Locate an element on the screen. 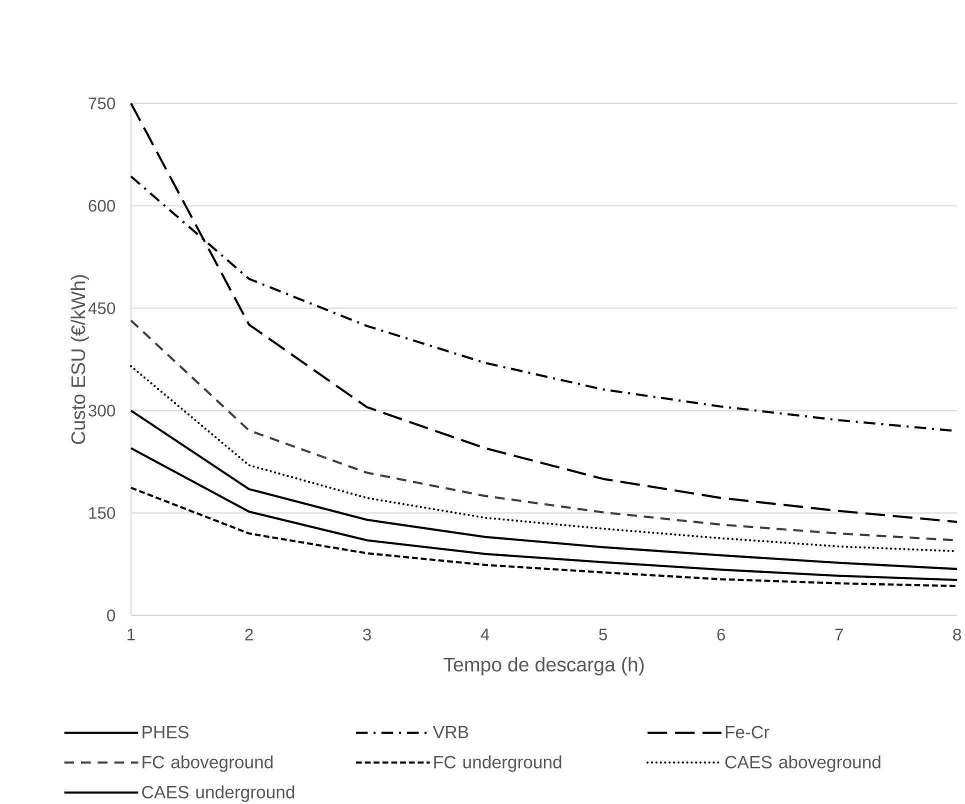  x-tick-label: 3 is located at coordinates (367, 634).